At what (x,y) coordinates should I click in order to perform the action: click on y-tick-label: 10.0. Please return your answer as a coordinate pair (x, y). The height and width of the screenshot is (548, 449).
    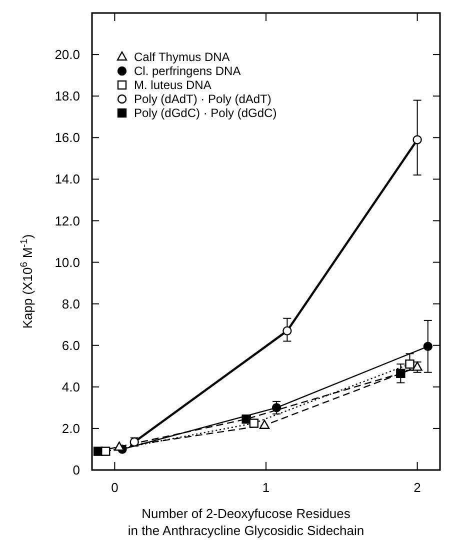
    Looking at the image, I should click on (67, 262).